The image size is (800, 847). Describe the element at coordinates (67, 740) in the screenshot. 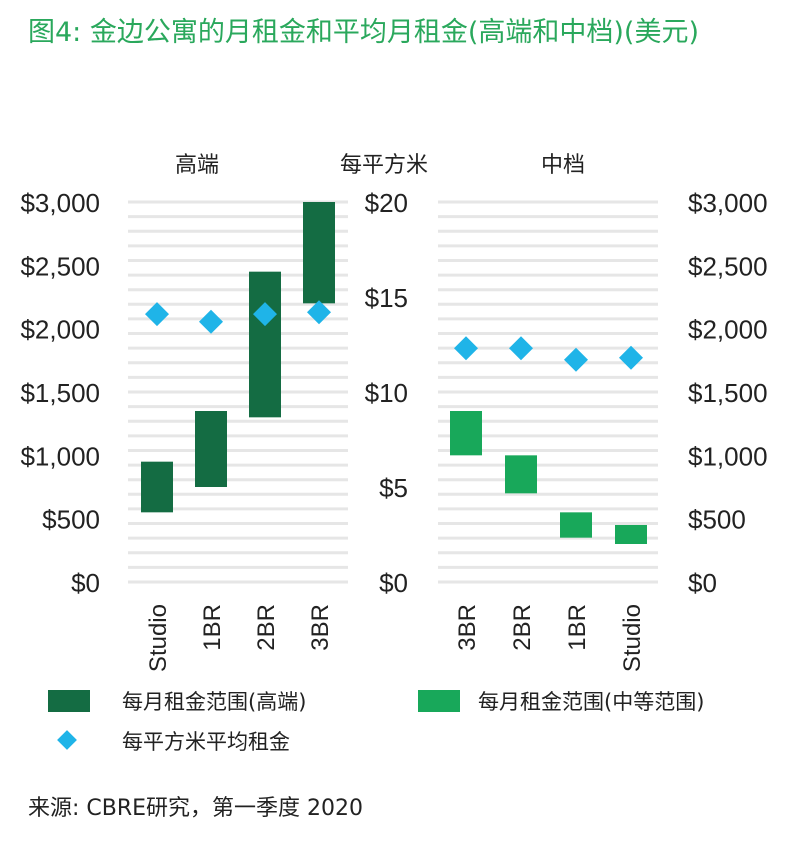

I see `legend-diamond-avg` at that location.